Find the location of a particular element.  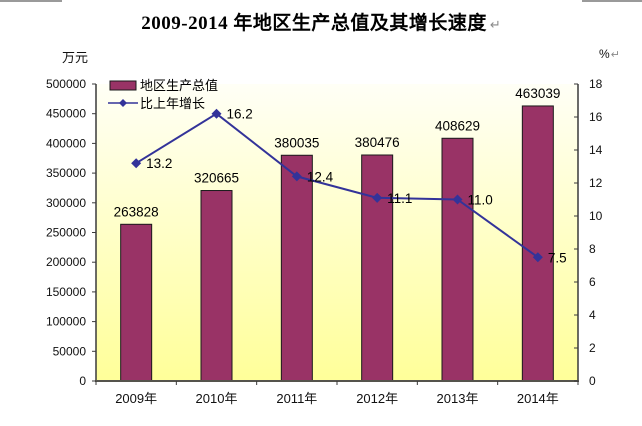

legend-swatch-bar is located at coordinates (123, 85).